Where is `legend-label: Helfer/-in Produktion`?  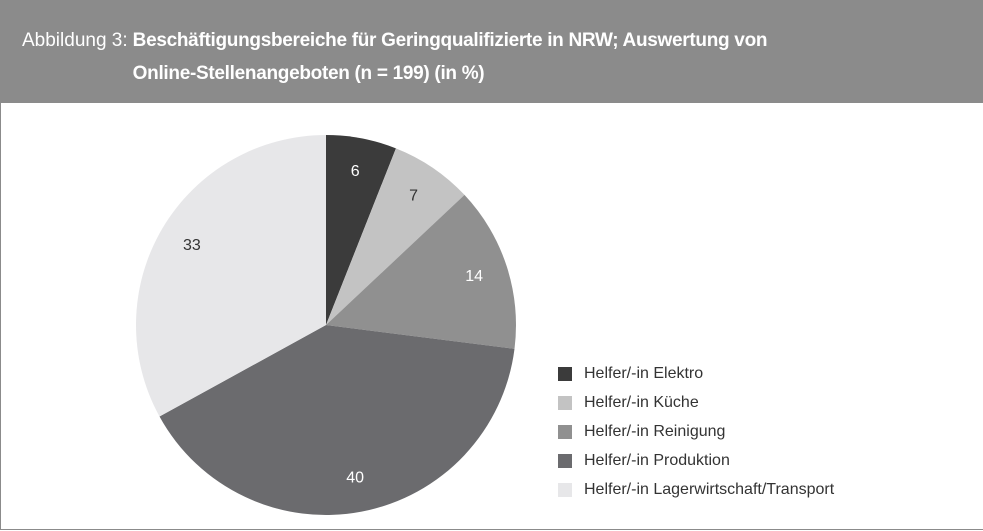 legend-label: Helfer/-in Produktion is located at coordinates (657, 460).